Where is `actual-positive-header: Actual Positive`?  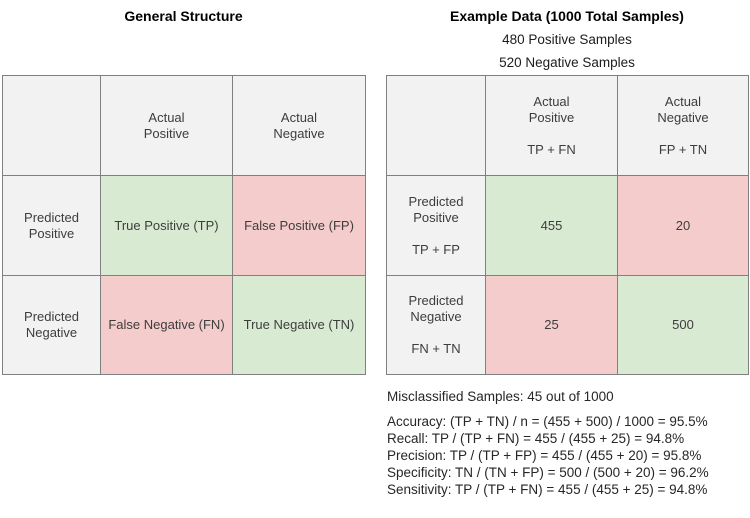 actual-positive-header: Actual Positive is located at coordinates (166, 125).